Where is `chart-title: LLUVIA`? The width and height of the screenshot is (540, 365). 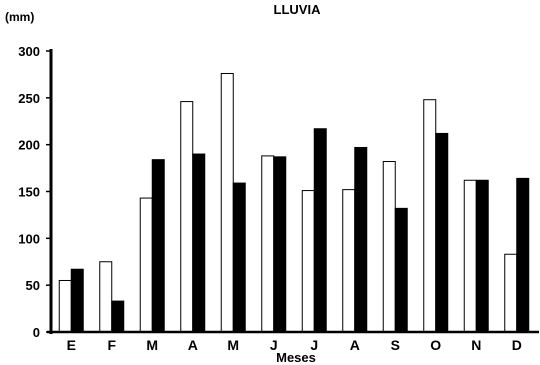 chart-title: LLUVIA is located at coordinates (298, 9).